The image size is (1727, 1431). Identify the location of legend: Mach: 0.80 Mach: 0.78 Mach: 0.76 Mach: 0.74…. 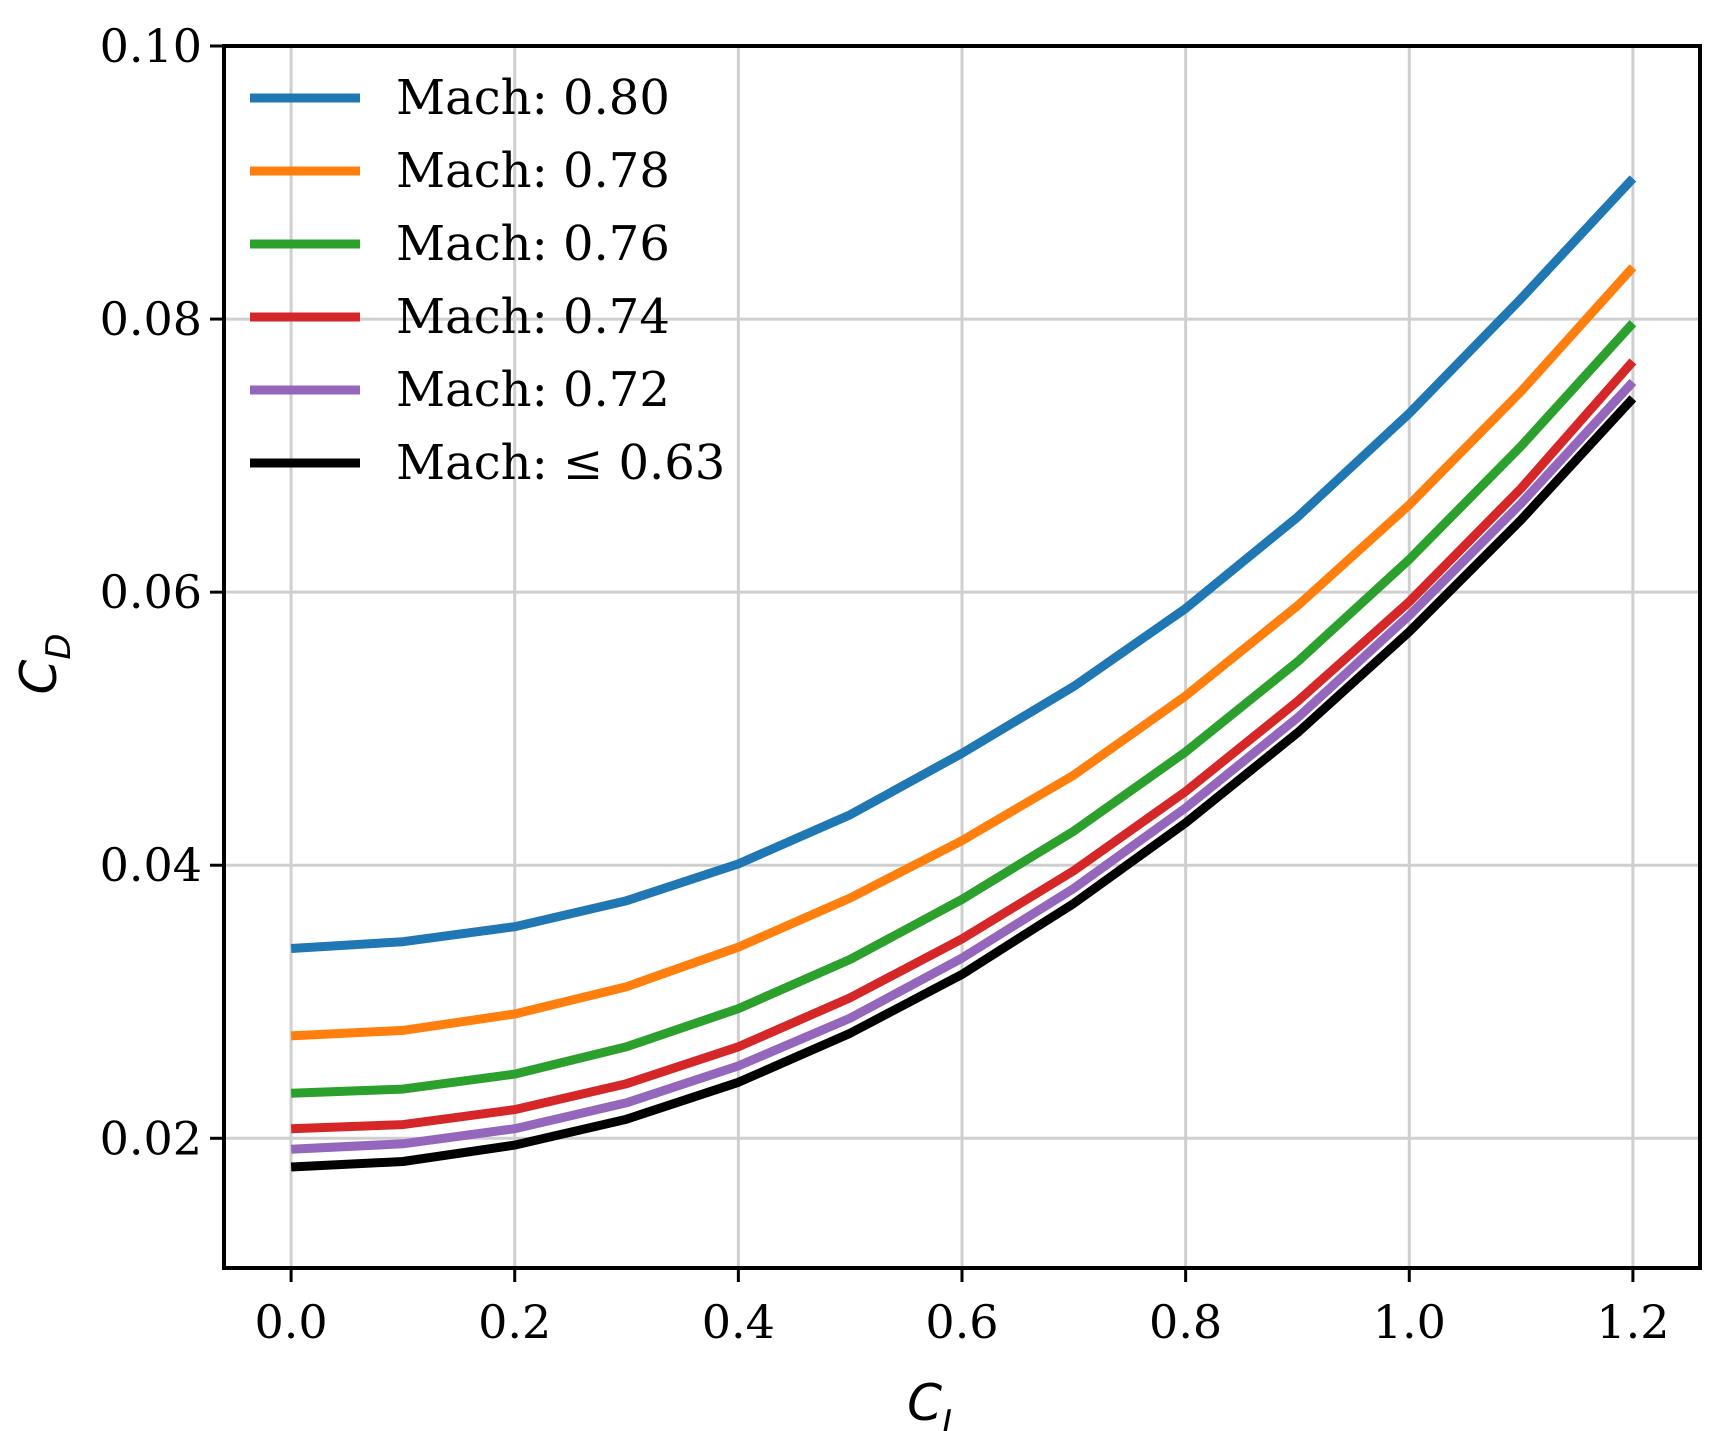
(487, 280).